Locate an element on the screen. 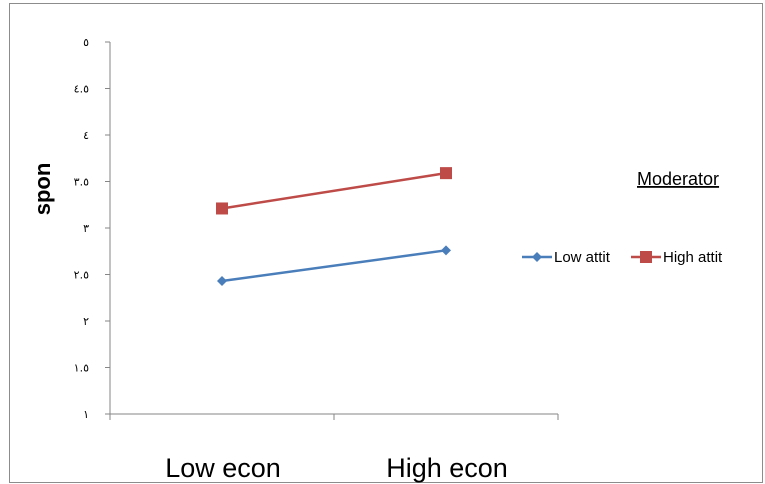 The height and width of the screenshot is (484, 765). y-tick-label: ٢ is located at coordinates (86, 321).